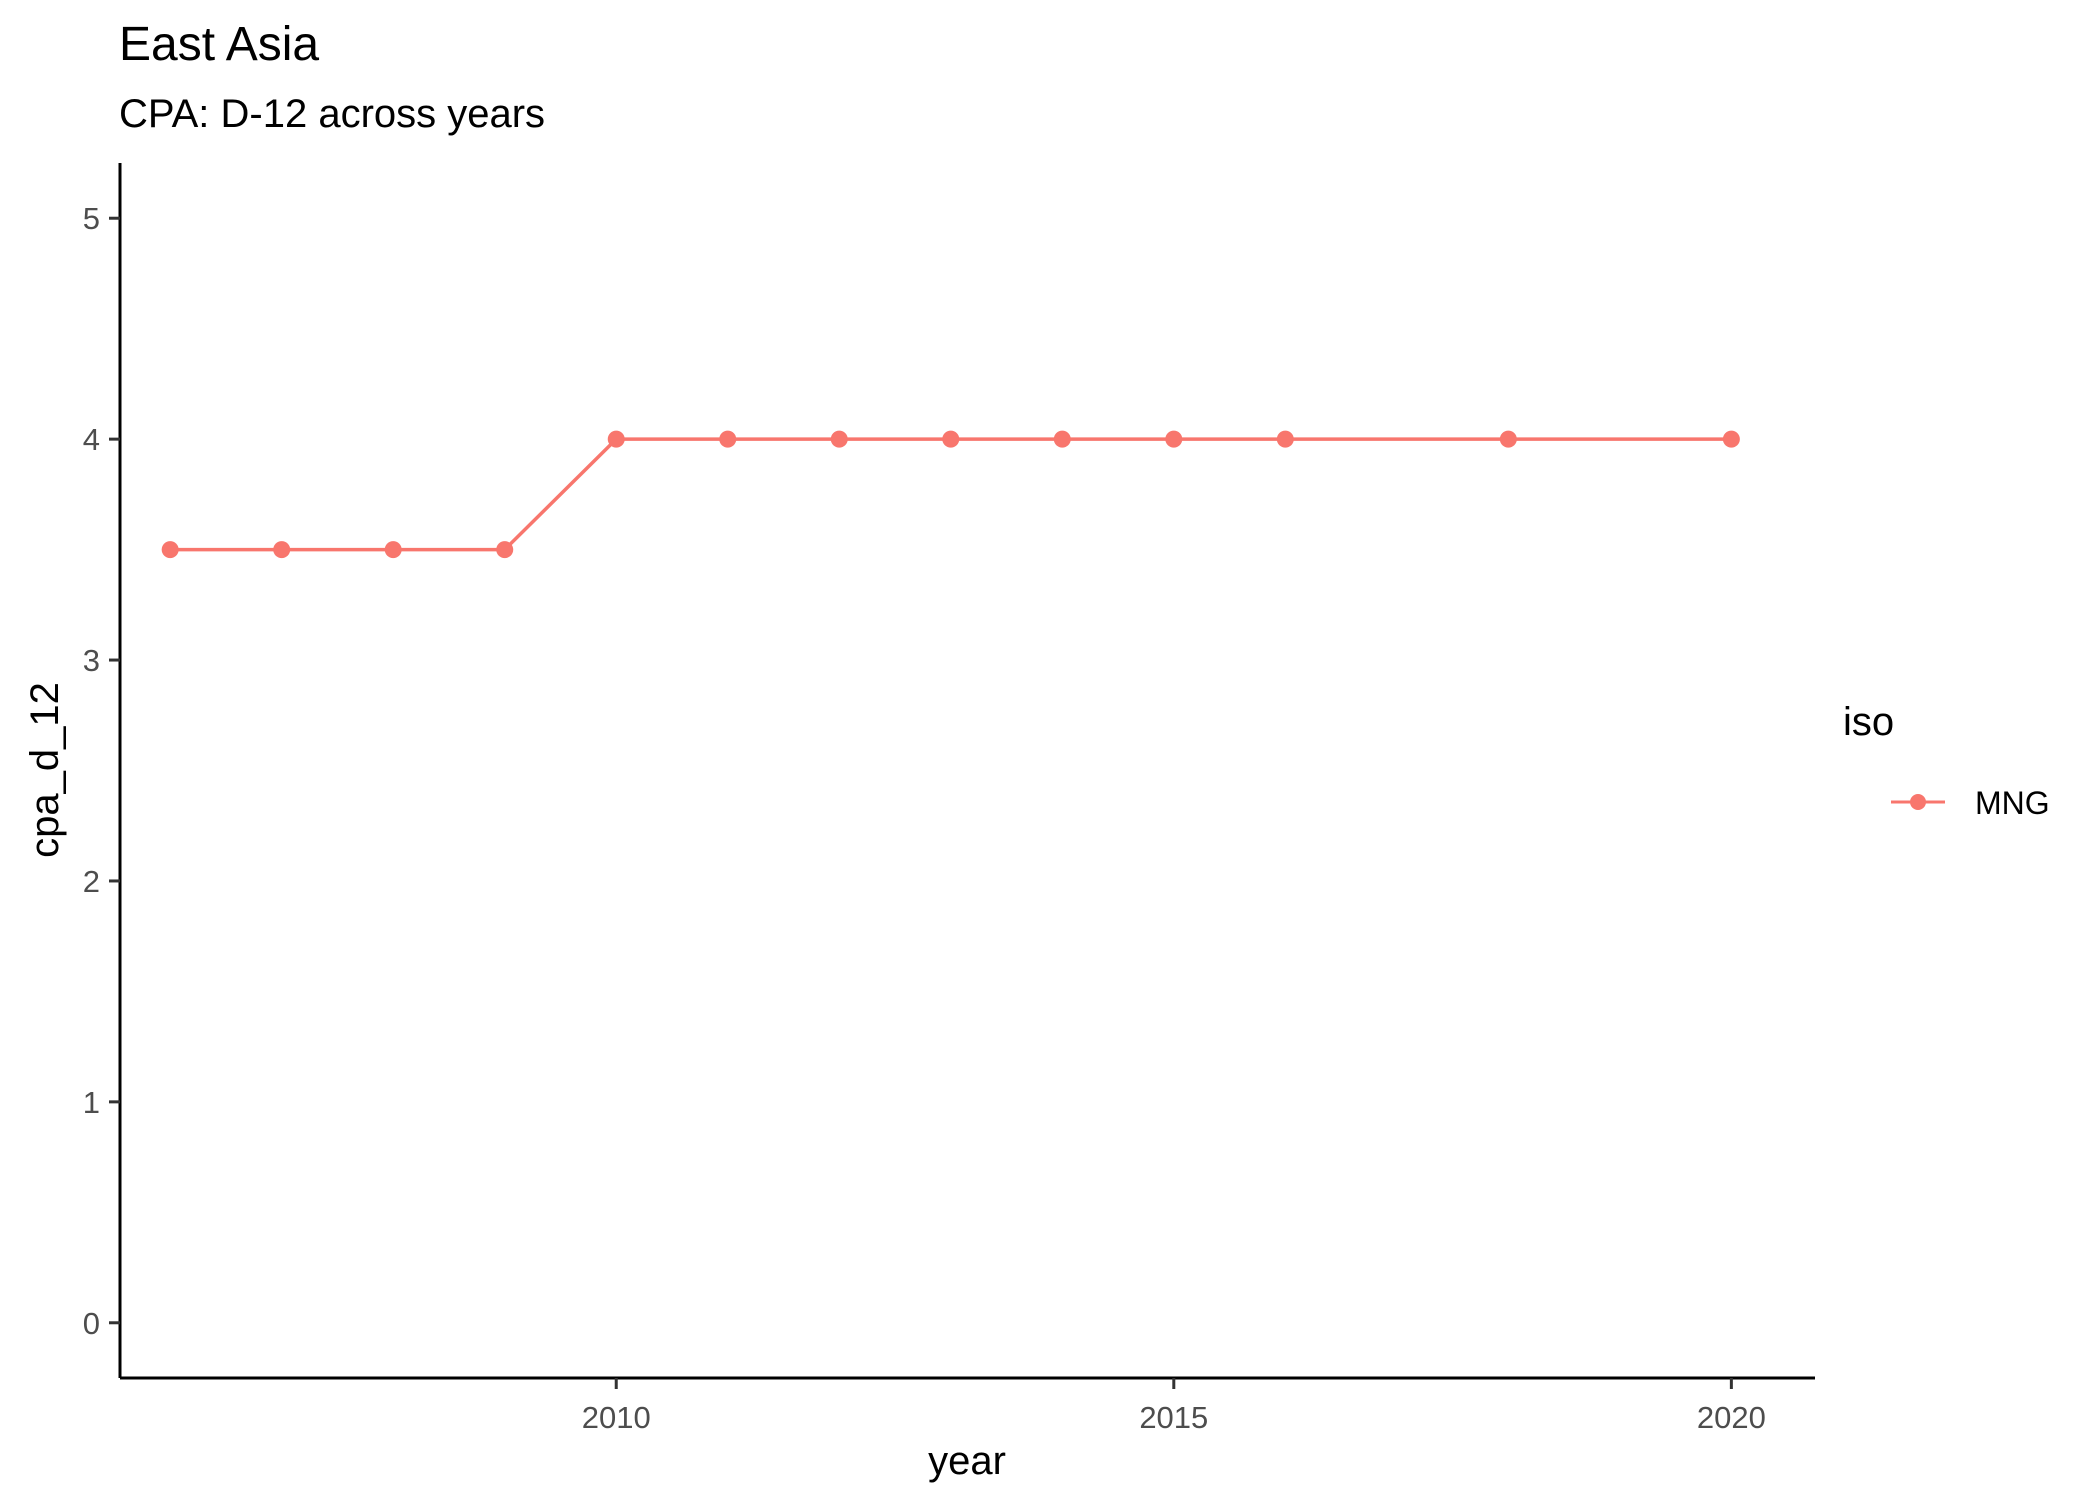 This screenshot has height=1499, width=2099. What do you see at coordinates (91, 439) in the screenshot?
I see `y-tick-label: 4` at bounding box center [91, 439].